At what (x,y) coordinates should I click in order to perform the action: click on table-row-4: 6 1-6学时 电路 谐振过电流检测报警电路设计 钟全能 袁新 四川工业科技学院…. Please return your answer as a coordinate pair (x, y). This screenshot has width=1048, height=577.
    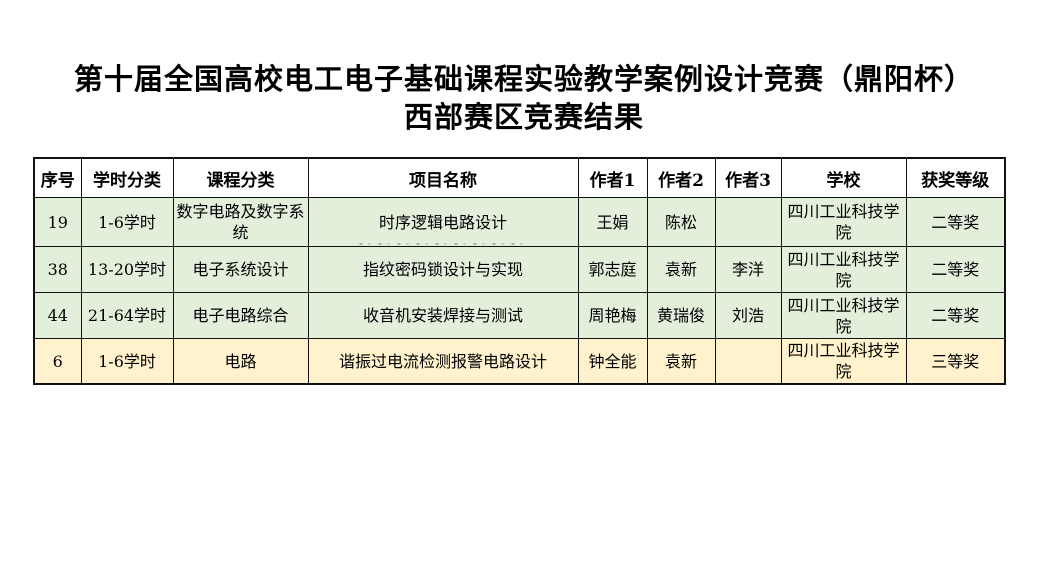
    Looking at the image, I should click on (519, 361).